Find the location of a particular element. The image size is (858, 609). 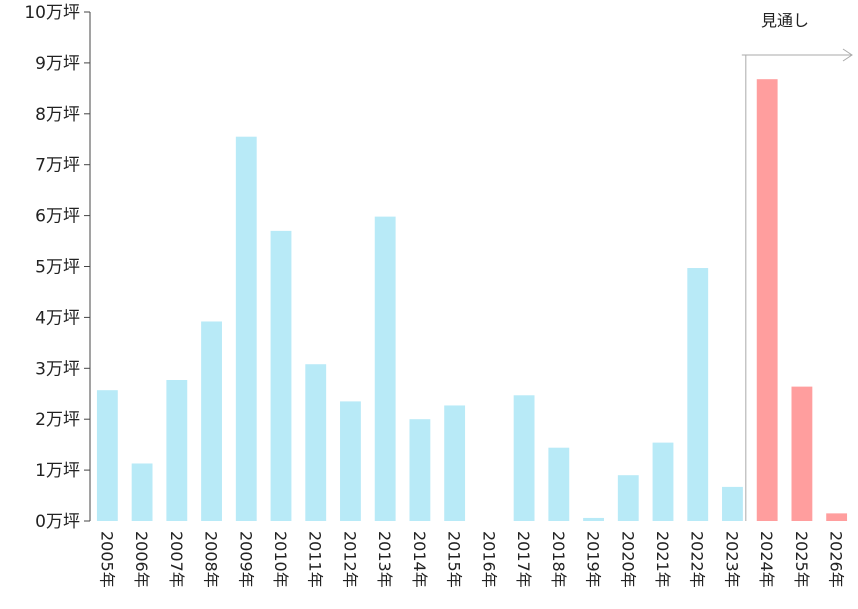

y-tick-label: 1万坪 is located at coordinates (57, 471).